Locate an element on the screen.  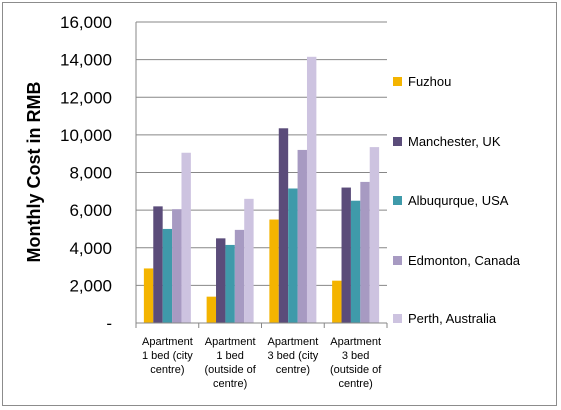
x-category-label: Apartment 3 bed (outside of centre) is located at coordinates (356, 363).